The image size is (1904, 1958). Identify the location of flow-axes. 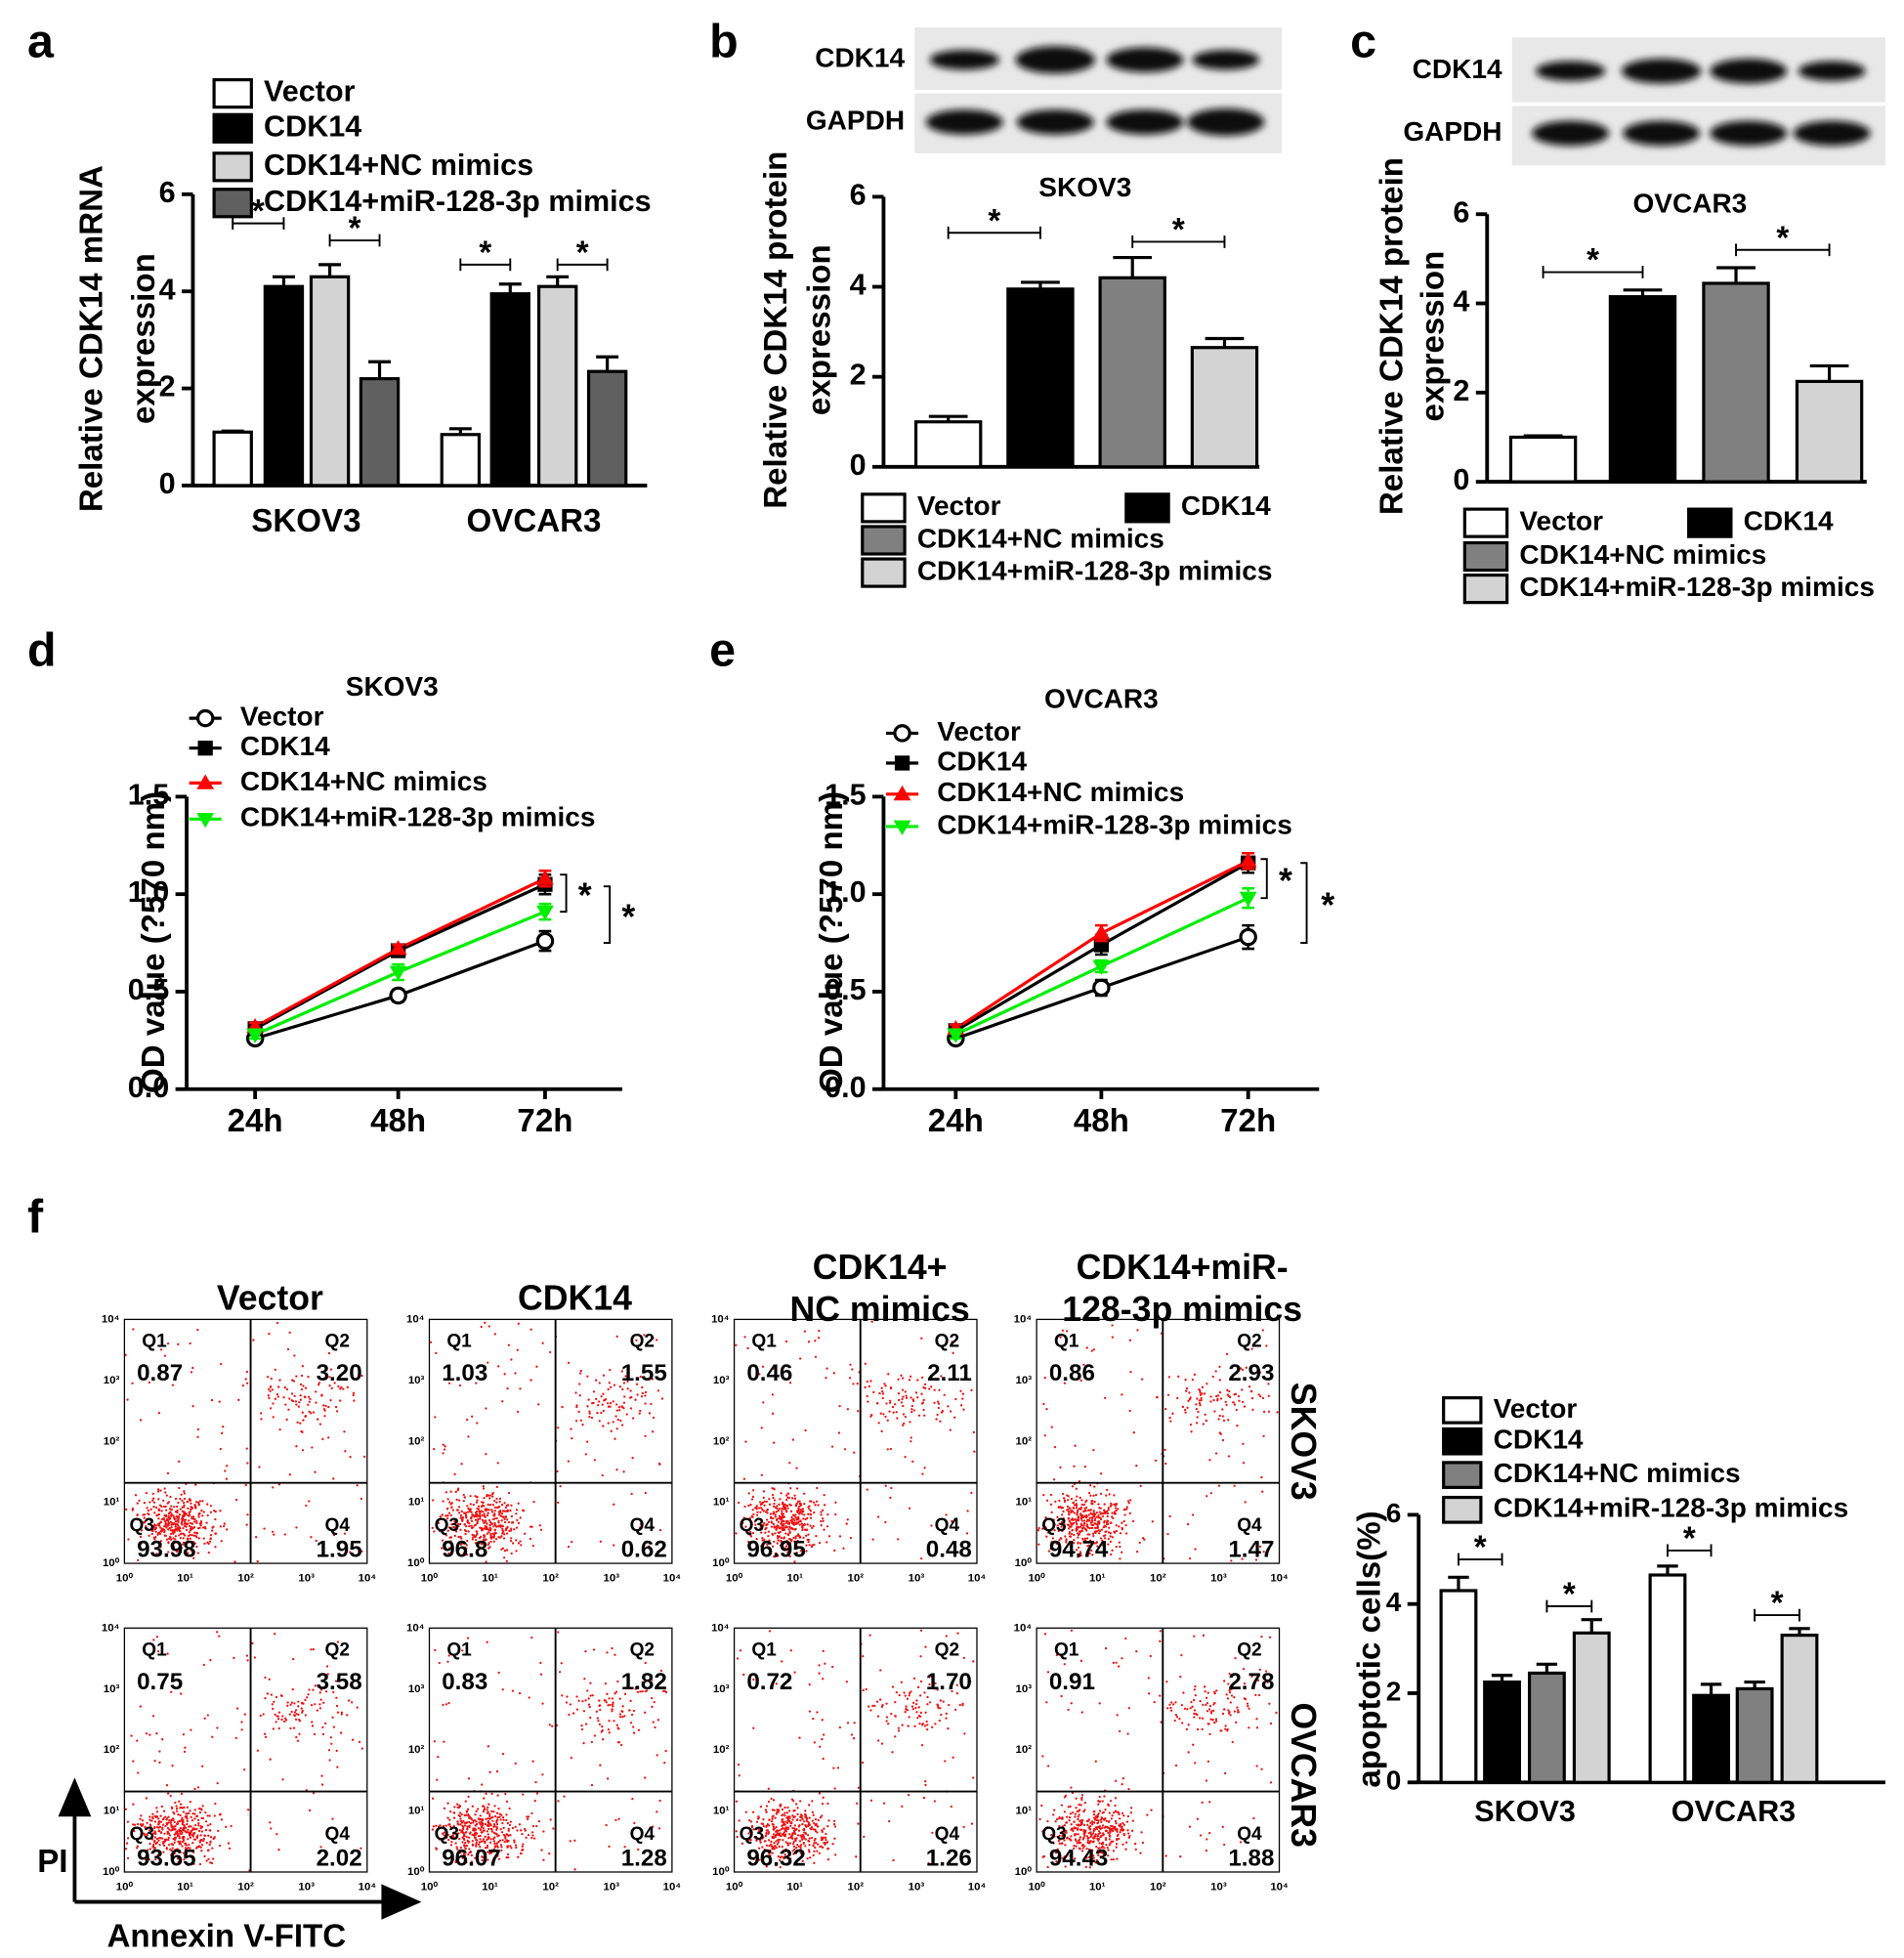
(240, 1848).